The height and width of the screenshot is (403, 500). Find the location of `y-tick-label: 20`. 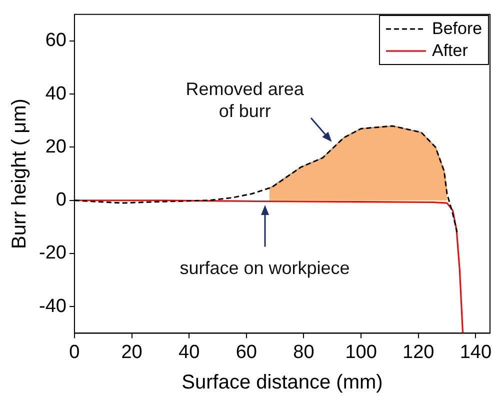

y-tick-label: 20 is located at coordinates (55, 147).